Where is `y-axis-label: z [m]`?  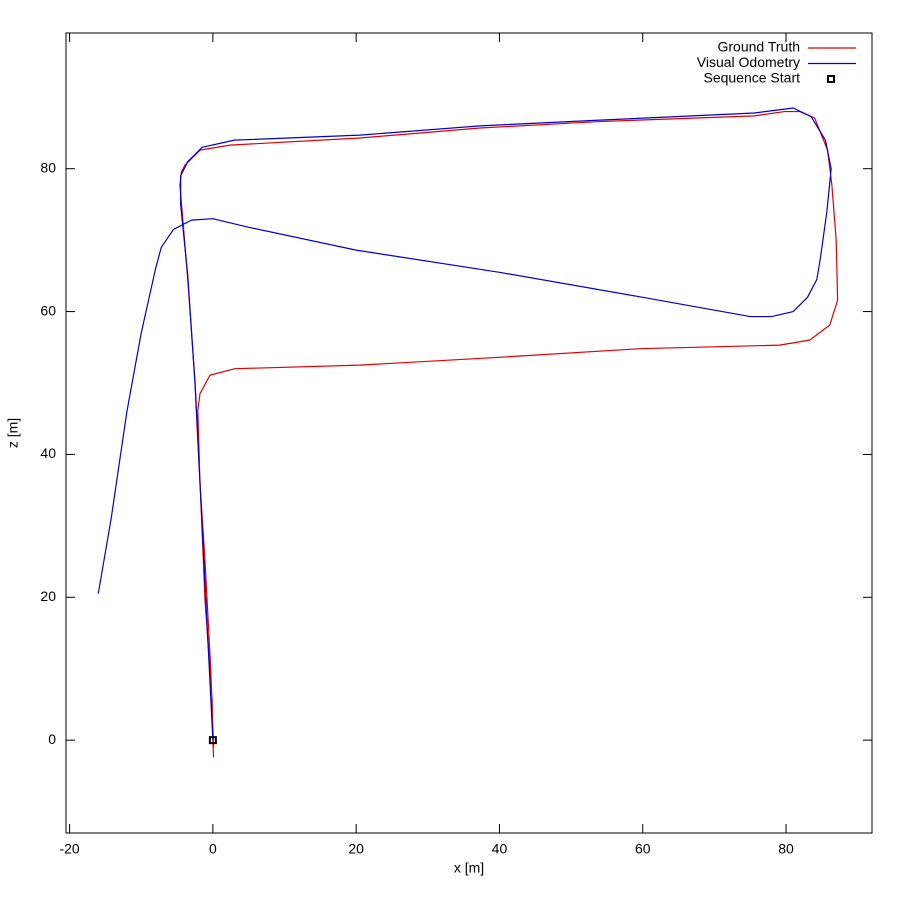 y-axis-label: z [m] is located at coordinates (13, 433).